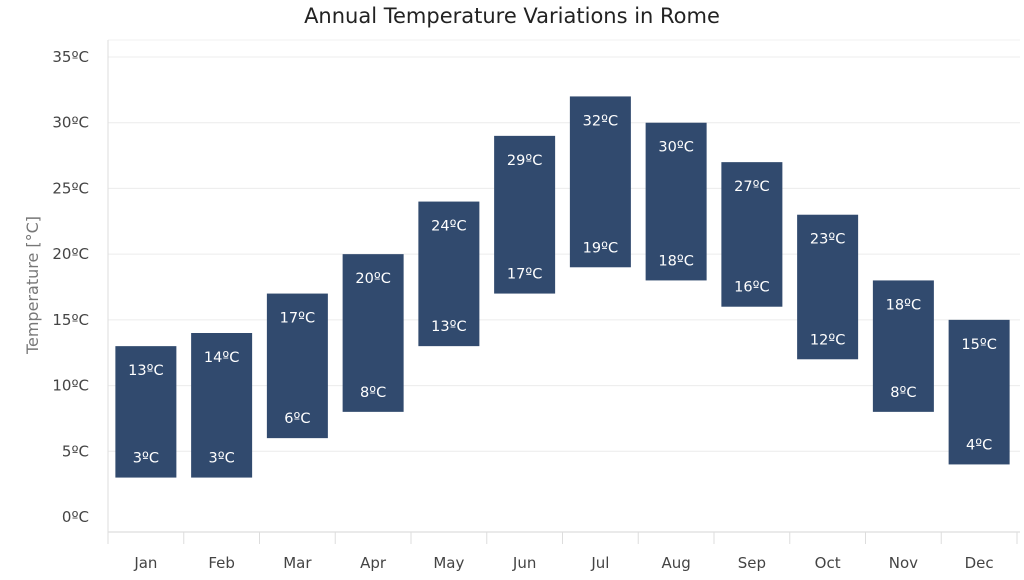 The image size is (1024, 580). What do you see at coordinates (751, 187) in the screenshot?
I see `data-label-high: 27ºC` at bounding box center [751, 187].